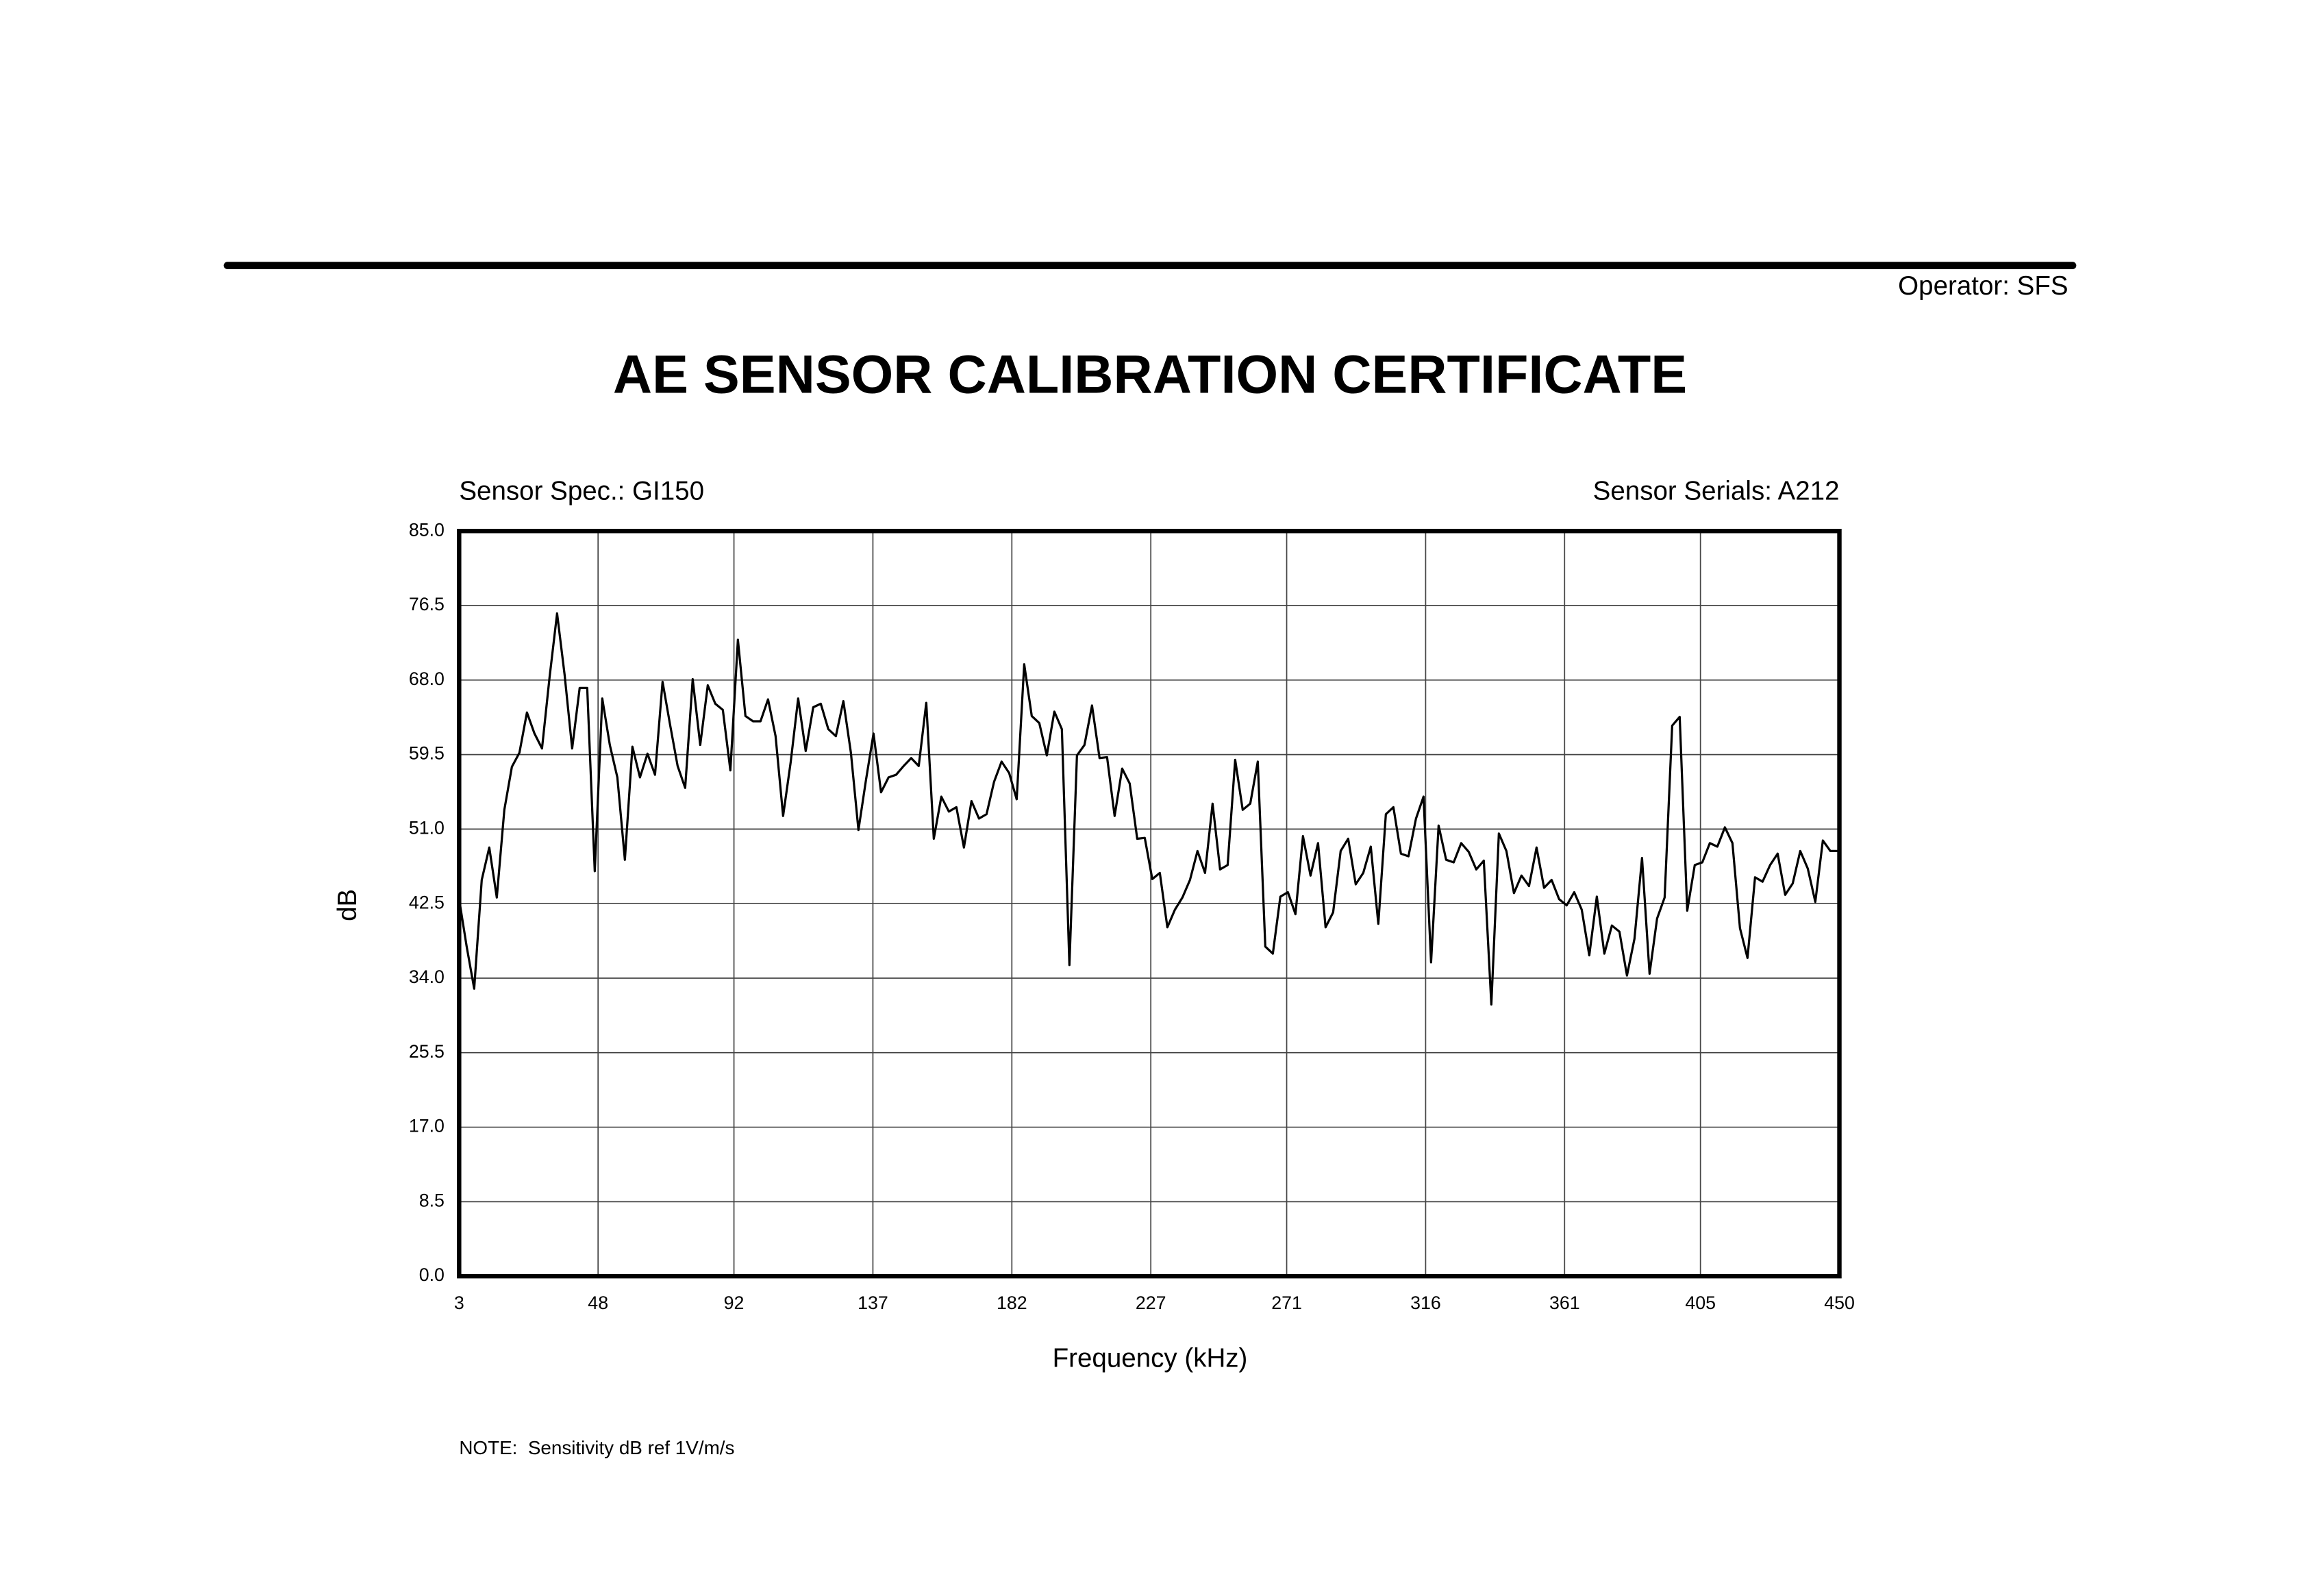 This screenshot has height=1596, width=2300. What do you see at coordinates (1012, 1303) in the screenshot?
I see `x-tick-label: 182` at bounding box center [1012, 1303].